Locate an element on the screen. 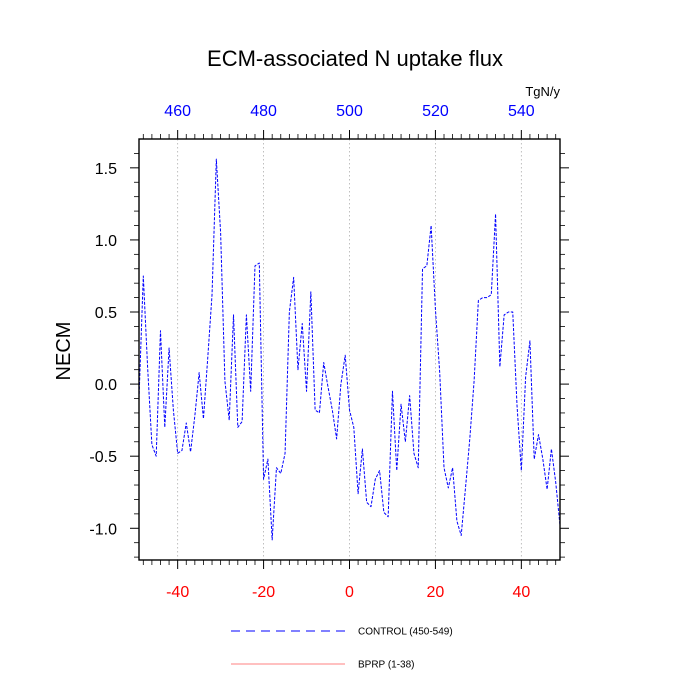  y-tick-label: 1.0 is located at coordinates (106, 241).